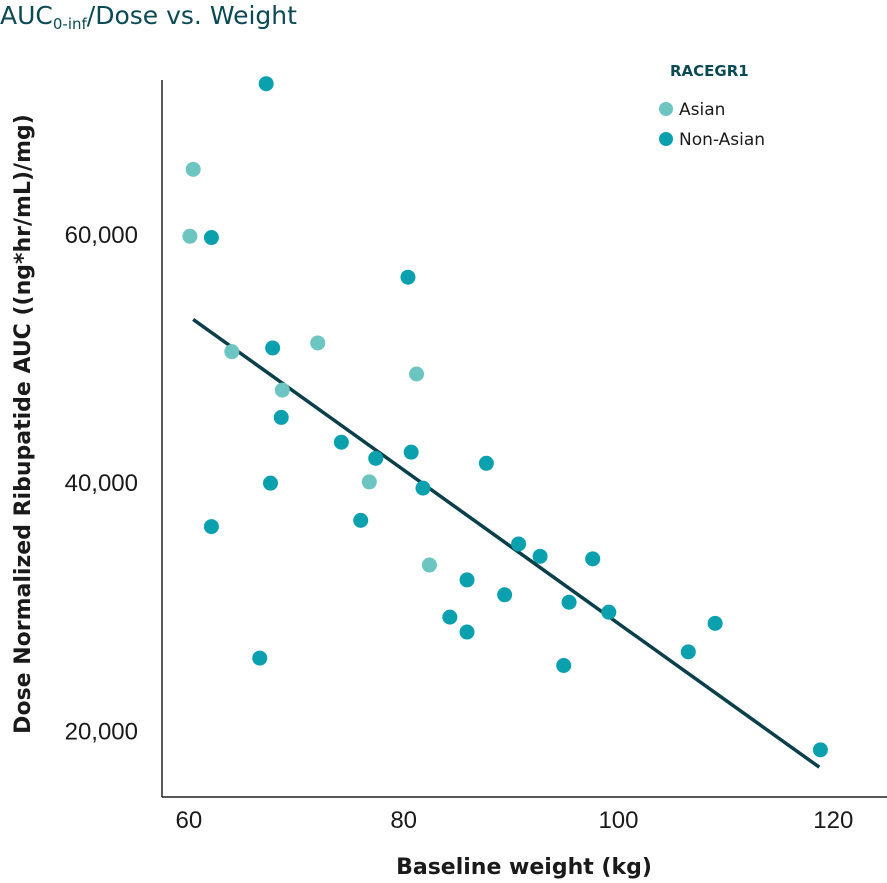 Image resolution: width=887 pixels, height=883 pixels. I want to click on y-tick-label: 40,000, so click(101, 483).